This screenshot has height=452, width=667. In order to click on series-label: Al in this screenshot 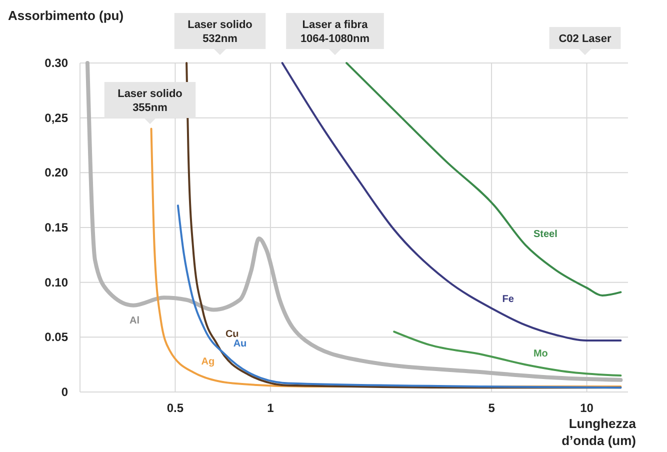, I will do `click(134, 320)`.